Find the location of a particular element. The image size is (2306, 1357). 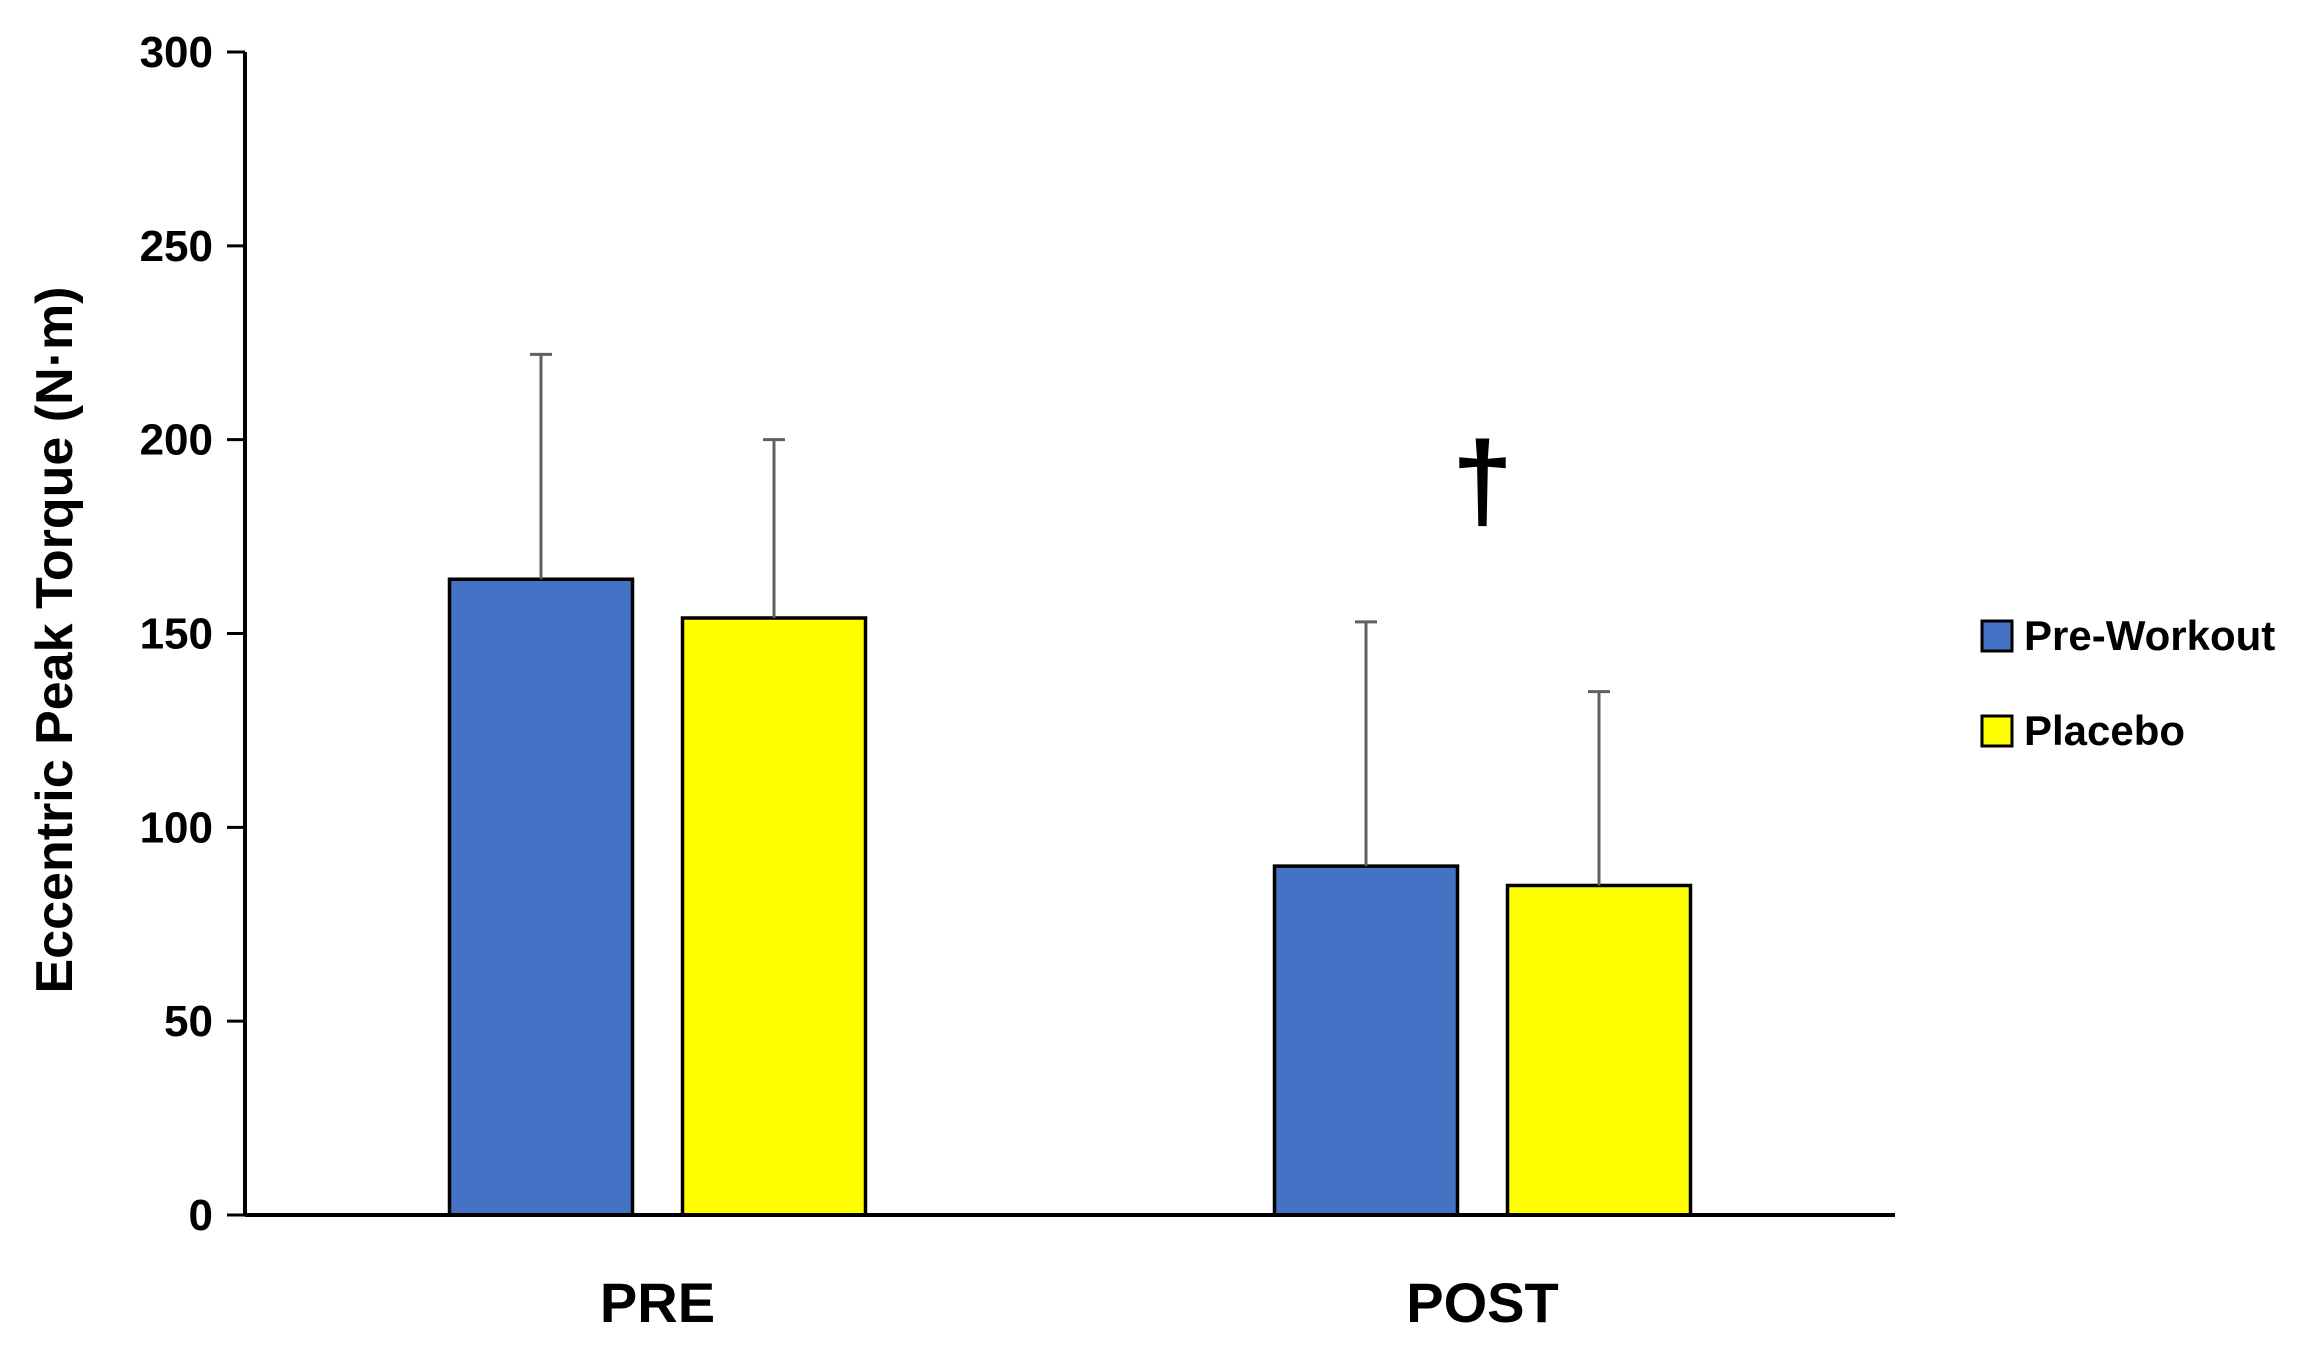

legend-swatch-placebo is located at coordinates (1997, 731).